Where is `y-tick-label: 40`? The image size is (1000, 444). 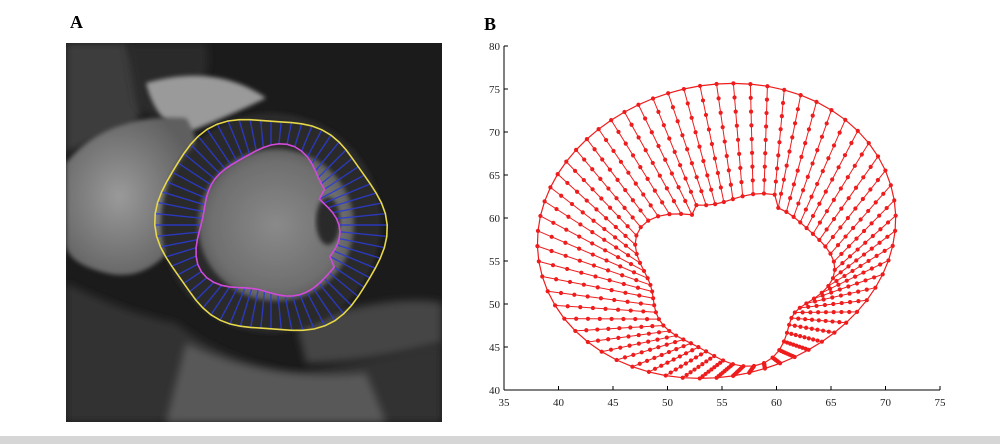 y-tick-label: 40 is located at coordinates (495, 391).